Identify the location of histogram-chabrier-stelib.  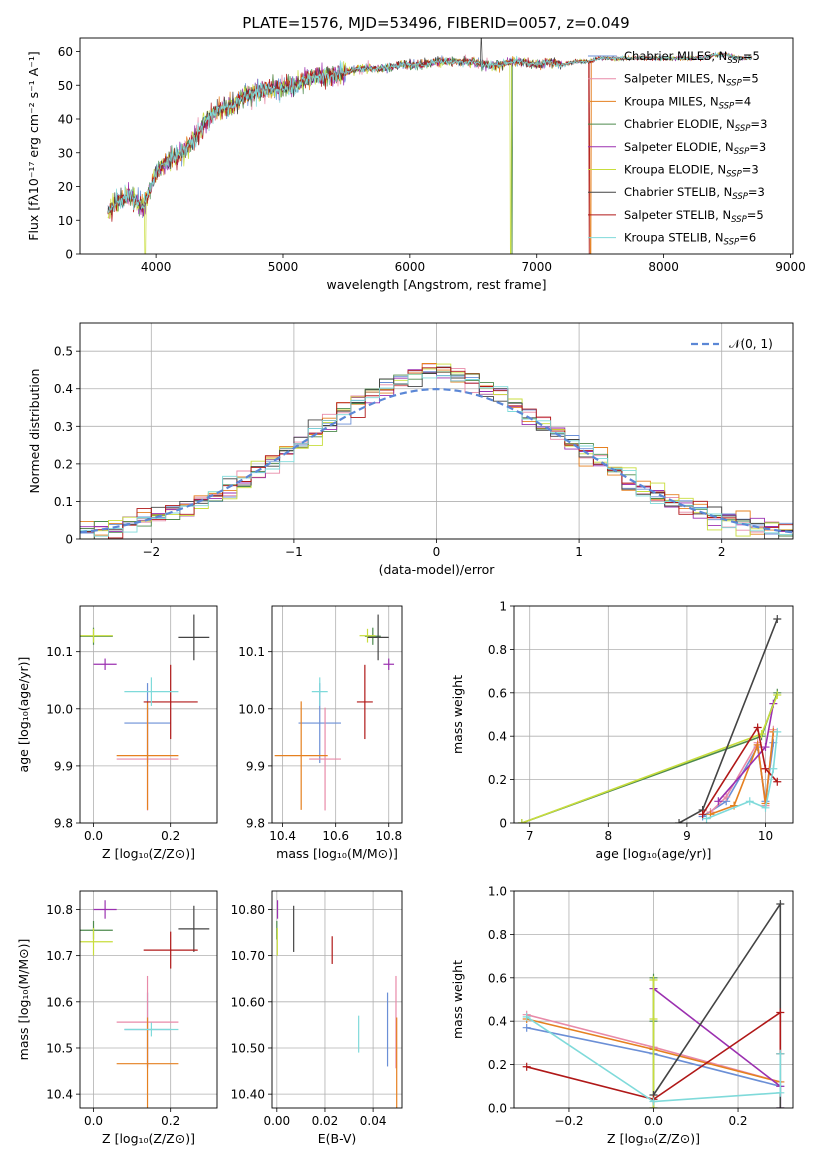
(436, 452).